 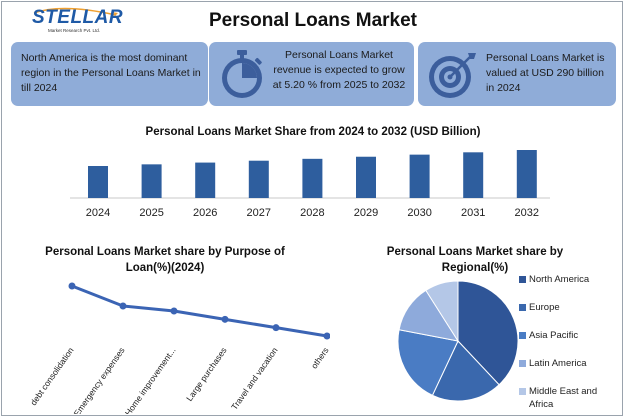 What do you see at coordinates (74, 30) in the screenshot?
I see `logo-tagline: Market Research Pvt. Ltd.` at bounding box center [74, 30].